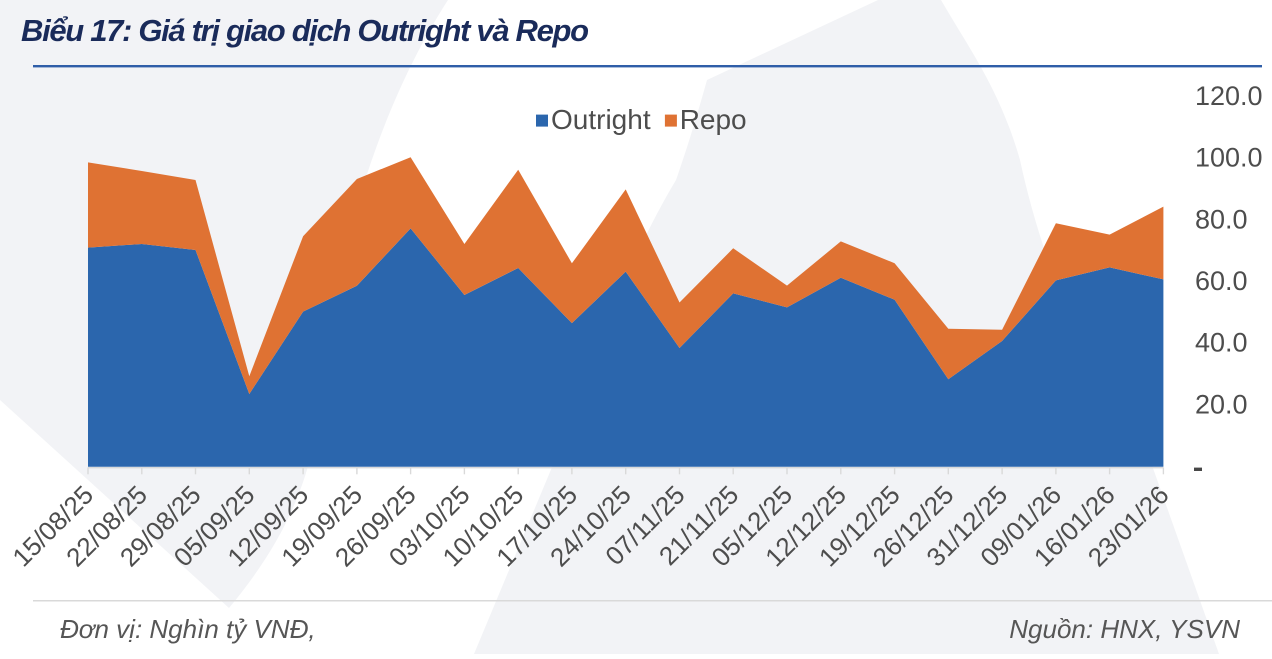 This screenshot has width=1272, height=659. Describe the element at coordinates (1229, 158) in the screenshot. I see `svg-text: 100.0` at that location.